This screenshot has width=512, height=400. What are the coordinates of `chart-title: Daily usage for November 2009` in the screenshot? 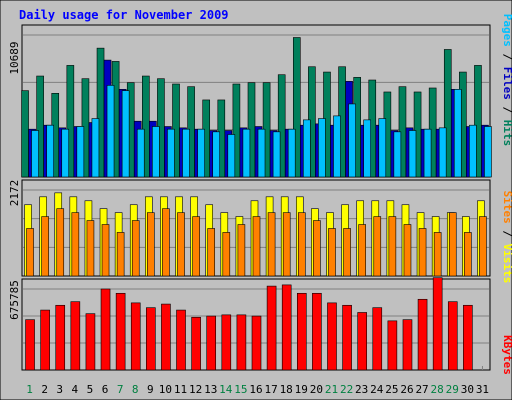 It's located at (124, 15).